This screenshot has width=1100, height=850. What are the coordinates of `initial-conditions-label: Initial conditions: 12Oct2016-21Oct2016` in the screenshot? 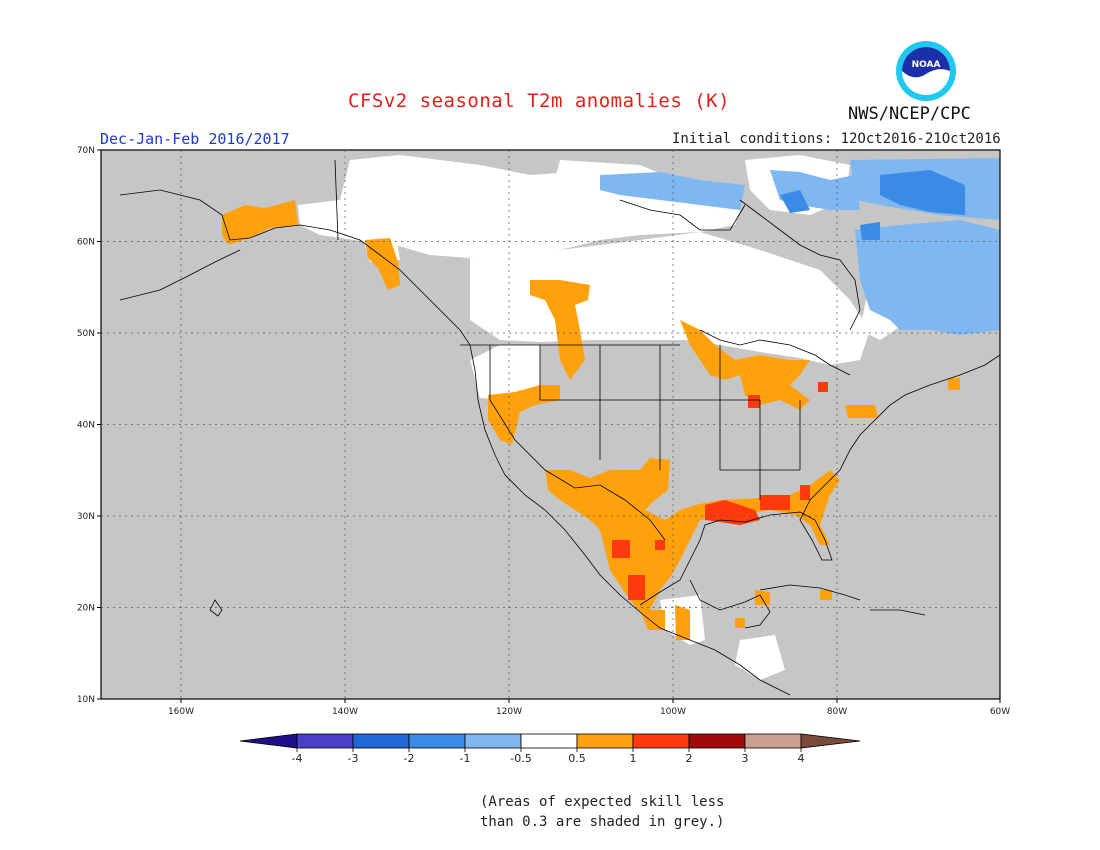 It's located at (836, 139).